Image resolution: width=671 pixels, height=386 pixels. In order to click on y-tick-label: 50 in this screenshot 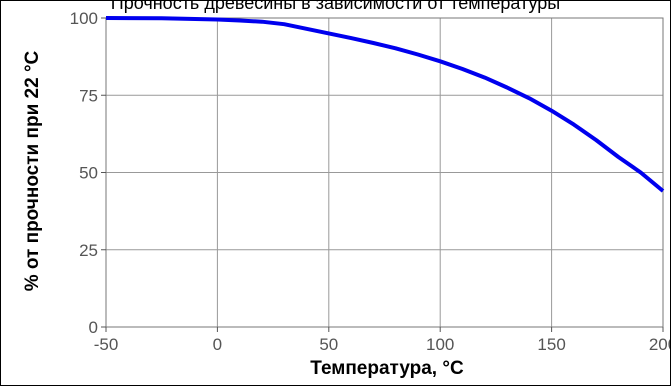, I will do `click(88, 173)`.